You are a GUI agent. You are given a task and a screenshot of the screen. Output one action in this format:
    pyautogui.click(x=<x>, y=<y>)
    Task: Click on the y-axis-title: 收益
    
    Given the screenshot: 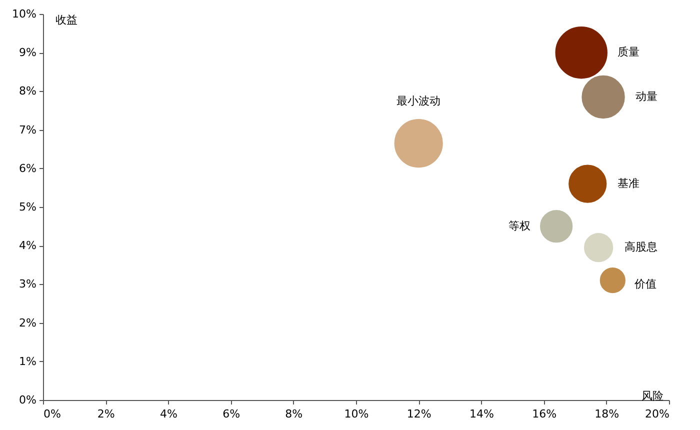 What is the action you would take?
    pyautogui.click(x=67, y=20)
    